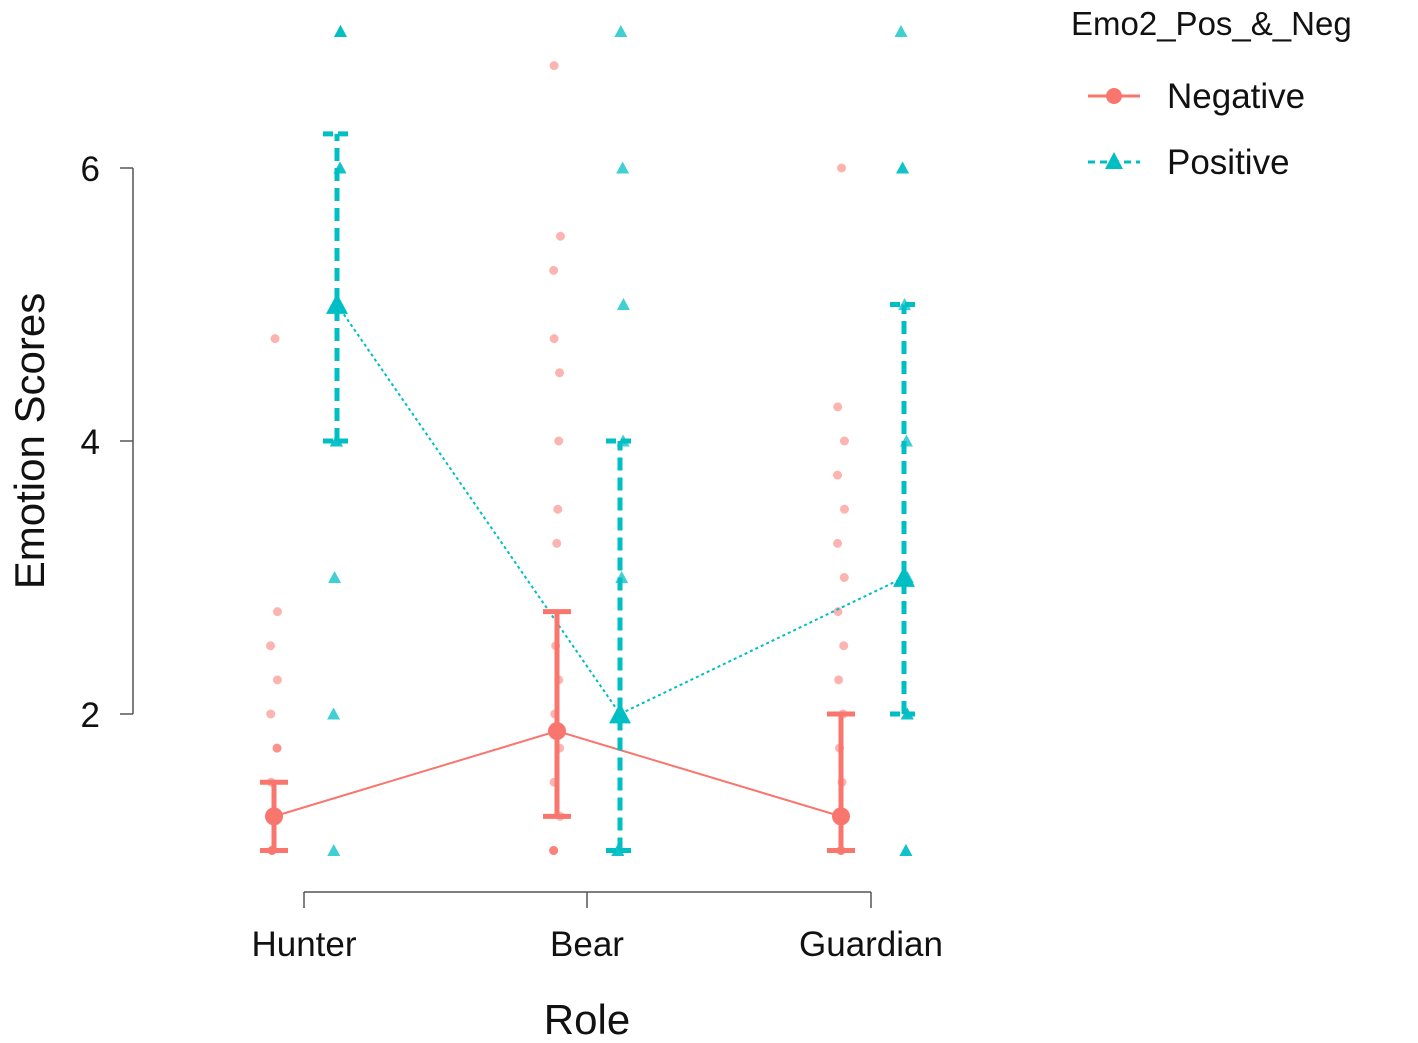 The width and height of the screenshot is (1418, 1043). I want to click on x-axis-title: Role, so click(587, 1019).